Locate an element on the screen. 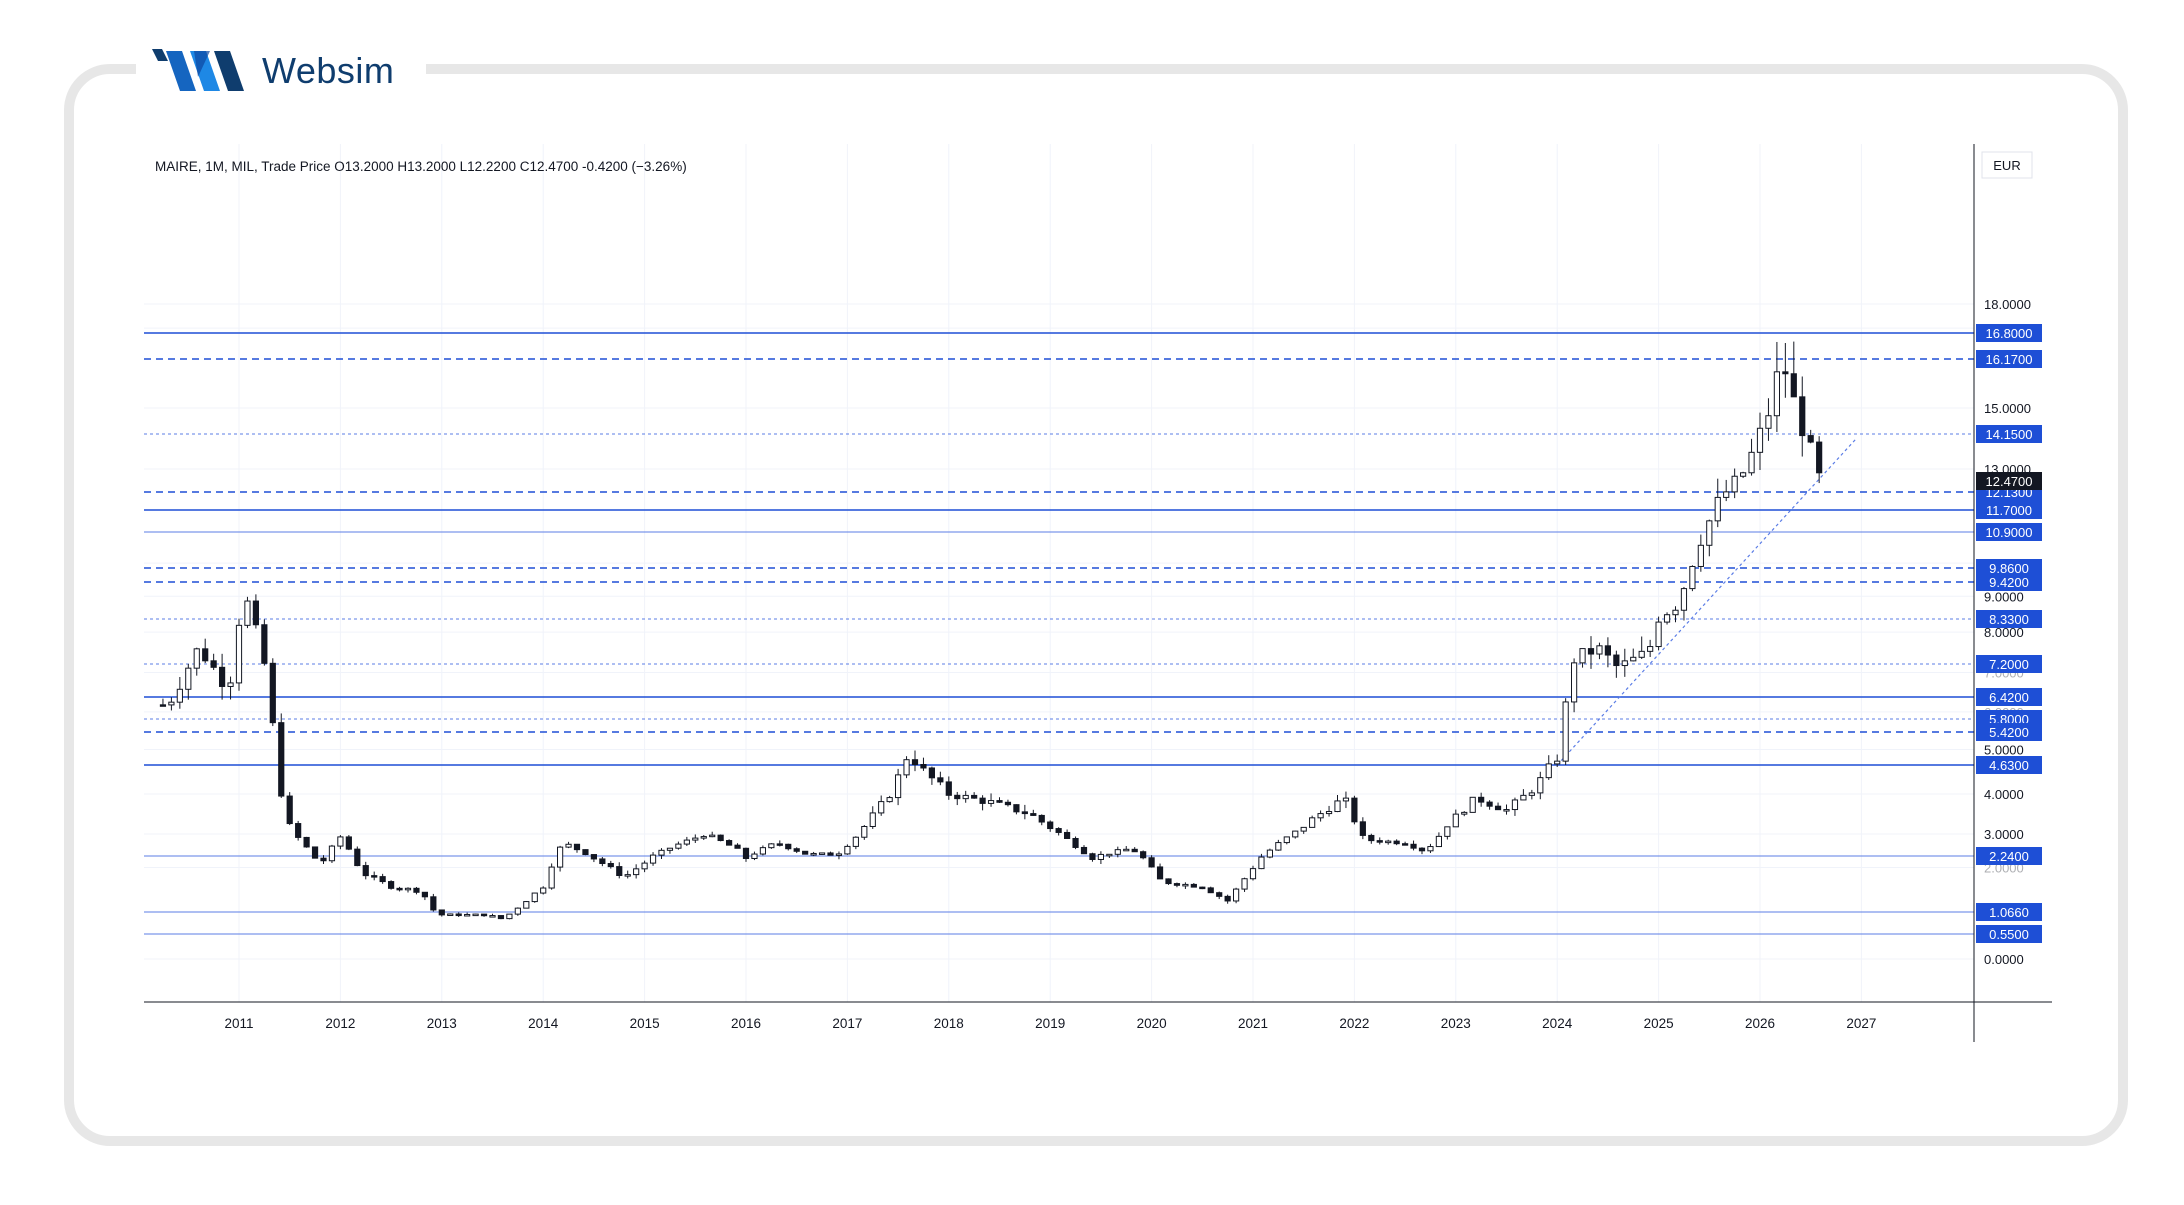 The height and width of the screenshot is (1205, 2184). level-badge-label: 14.1500 is located at coordinates (2009, 434).